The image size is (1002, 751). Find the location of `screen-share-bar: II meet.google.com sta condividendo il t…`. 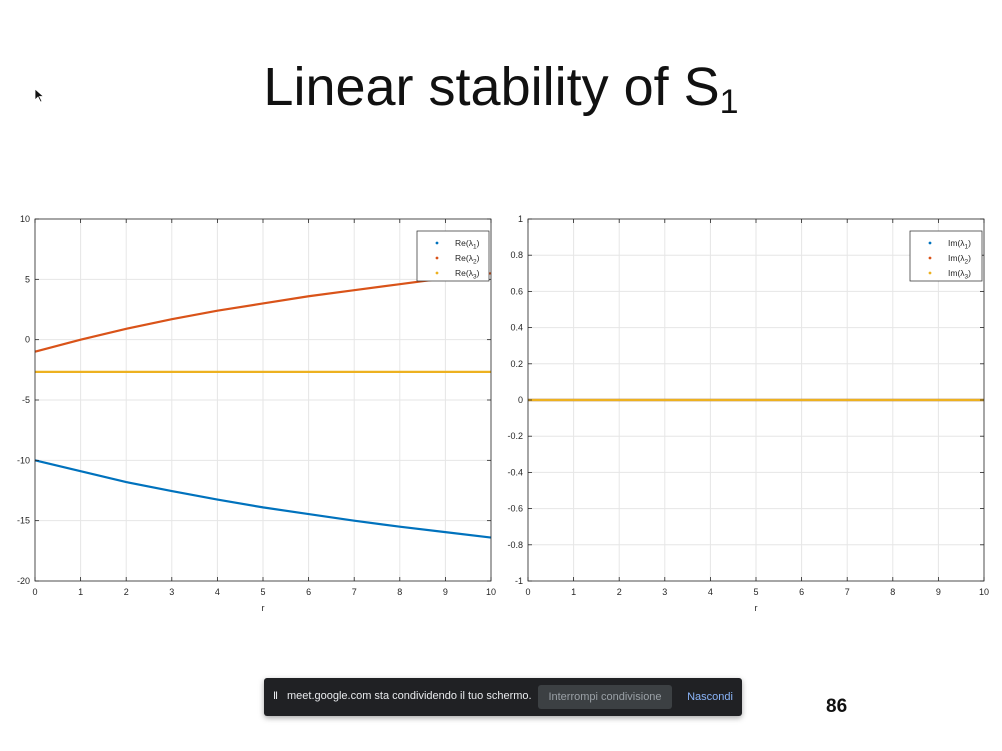

screen-share-bar: II meet.google.com sta condividendo il t… is located at coordinates (503, 697).